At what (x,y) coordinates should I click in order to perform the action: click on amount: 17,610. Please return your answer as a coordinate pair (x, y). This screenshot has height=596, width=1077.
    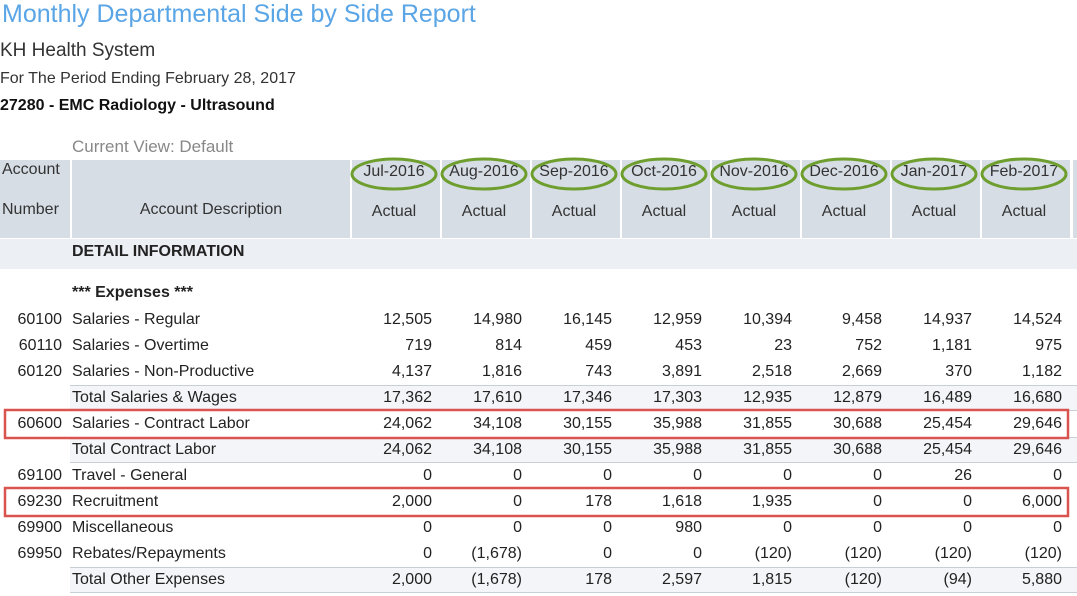
    Looking at the image, I should click on (497, 397).